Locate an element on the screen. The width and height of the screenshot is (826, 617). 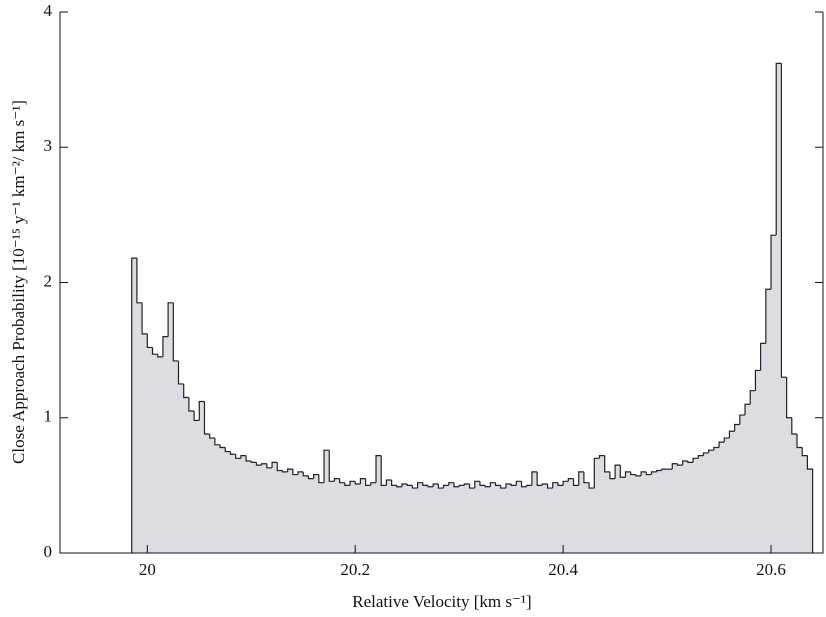
y-tick-label: 0 is located at coordinates (48, 551).